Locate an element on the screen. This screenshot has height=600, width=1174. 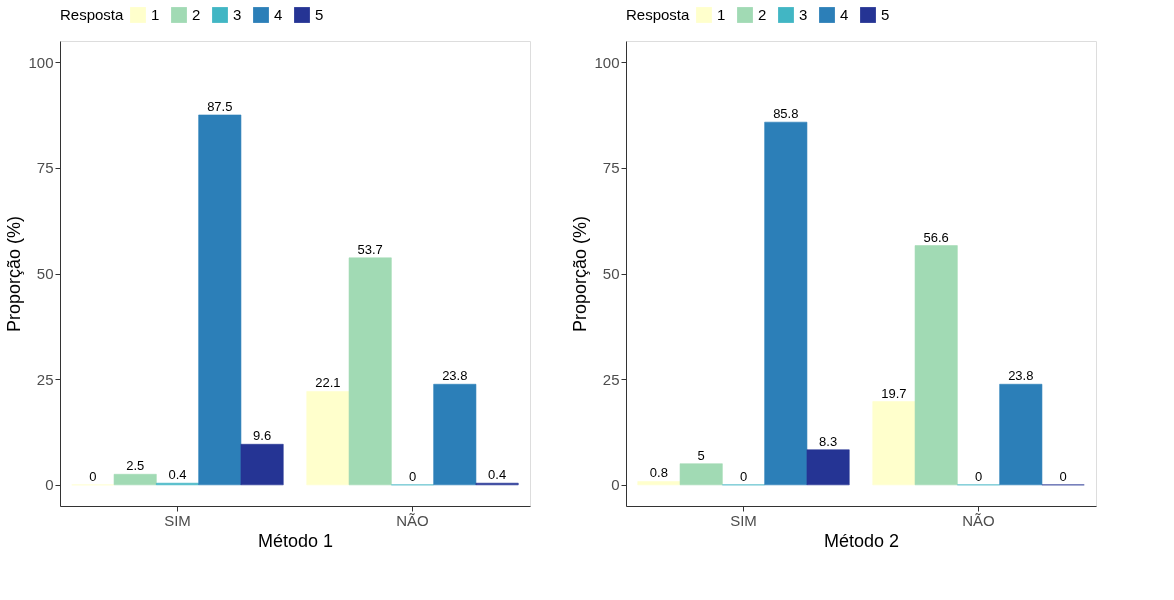
data-label: 19.7 is located at coordinates (894, 393).